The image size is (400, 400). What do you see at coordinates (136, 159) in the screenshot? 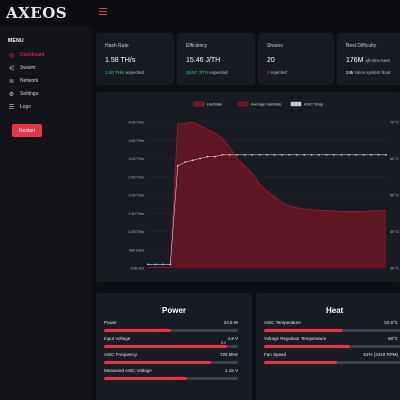
I see `y-left-tick-label: 3.00 TH/s` at bounding box center [136, 159].